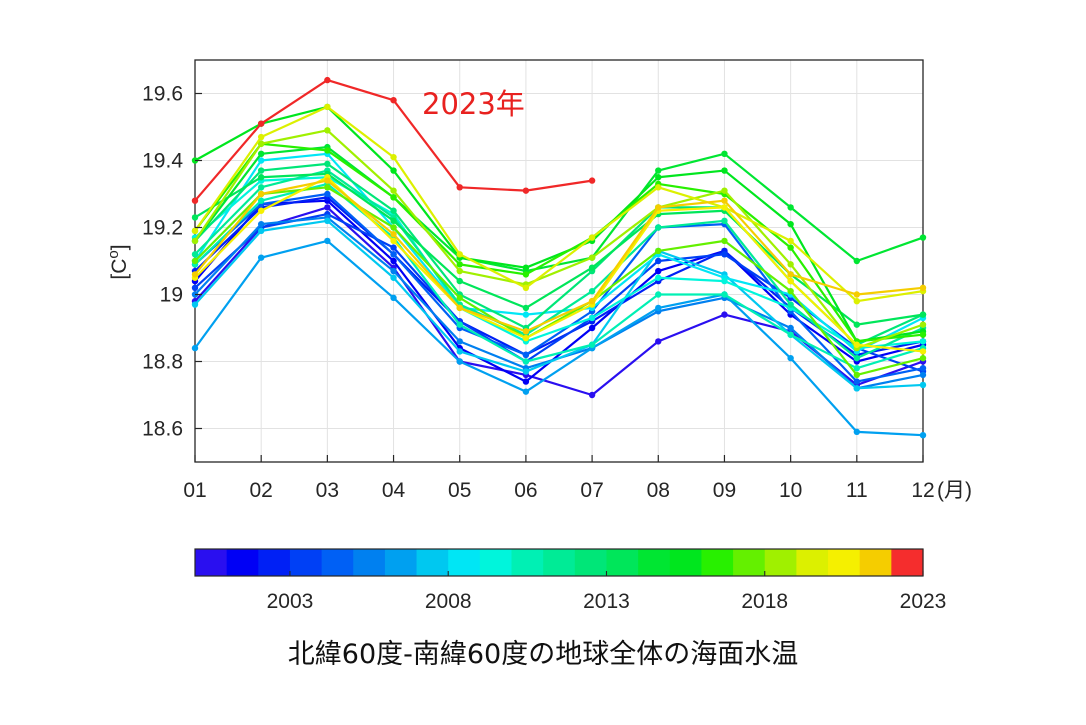 This screenshot has height=725, width=1086. Describe the element at coordinates (162, 429) in the screenshot. I see `y-tick-label: 18.6` at that location.